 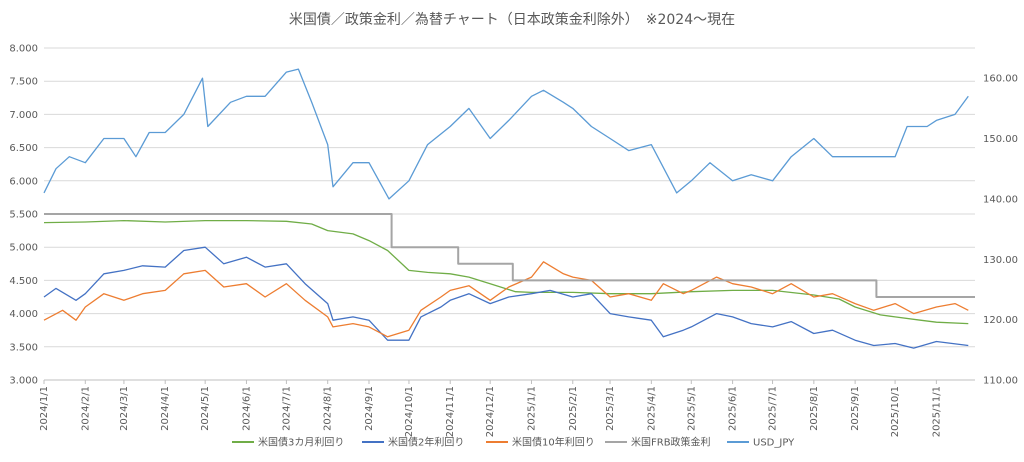 I want to click on x-tick-label: 2024/7/1, so click(x=286, y=408).